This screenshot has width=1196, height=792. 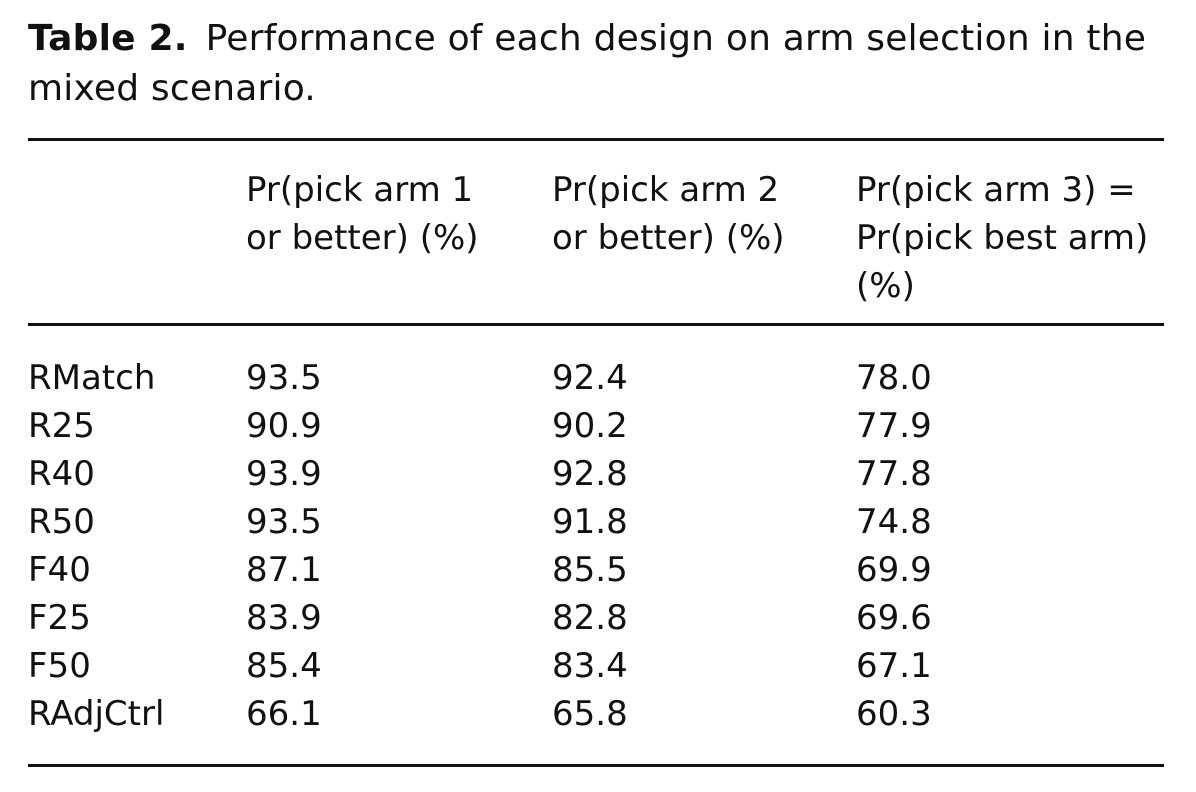 What do you see at coordinates (590, 378) in the screenshot?
I see `arm2-cell: 92.4` at bounding box center [590, 378].